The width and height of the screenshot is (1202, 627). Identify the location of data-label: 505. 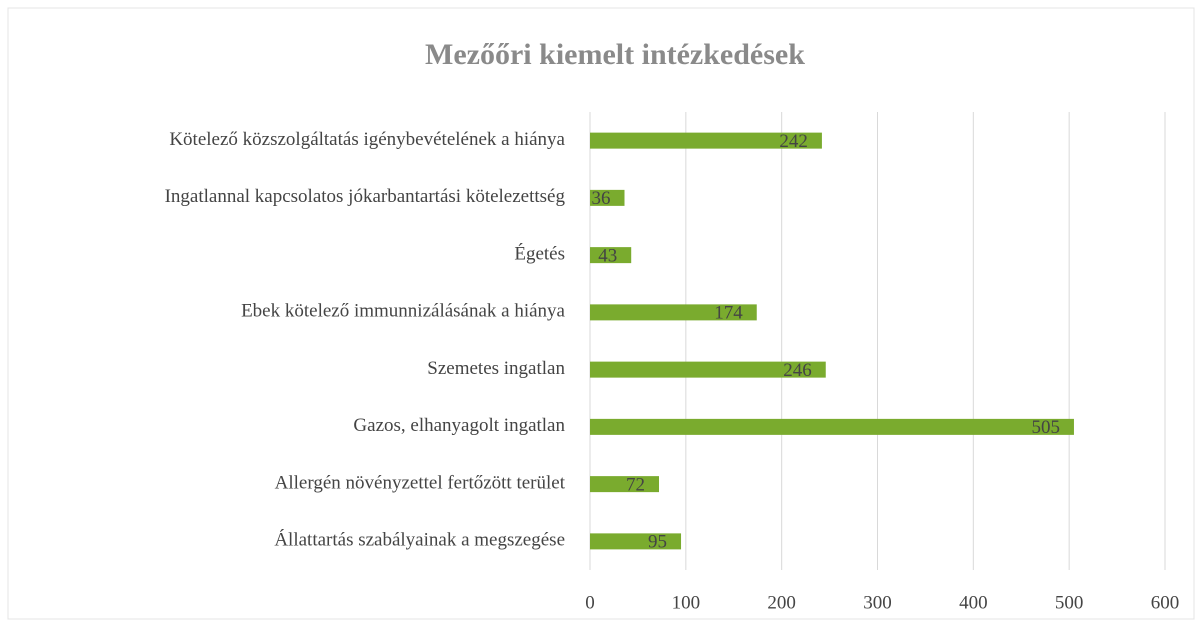
(1045, 427).